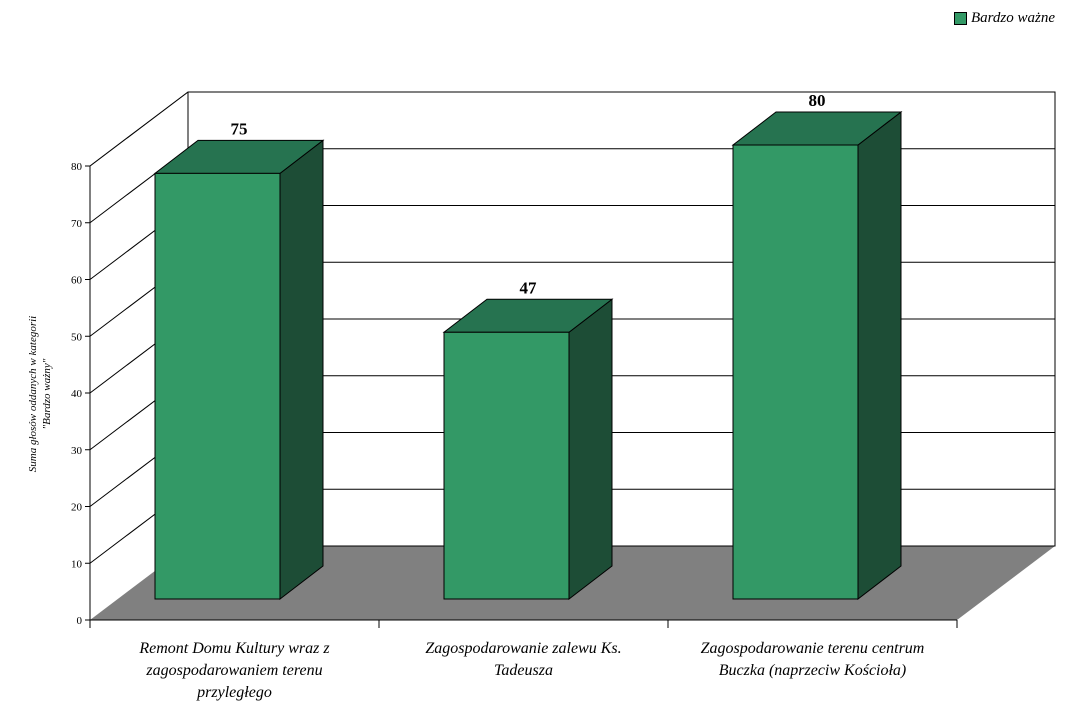 The width and height of the screenshot is (1069, 707). Describe the element at coordinates (233, 670) in the screenshot. I see `x-tick-label: zagospodarowaniem terenu` at that location.